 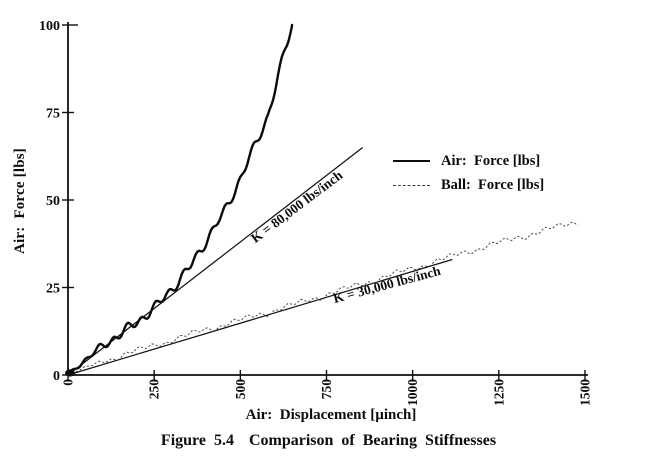 I want to click on ref-line-30k, so click(x=260, y=317).